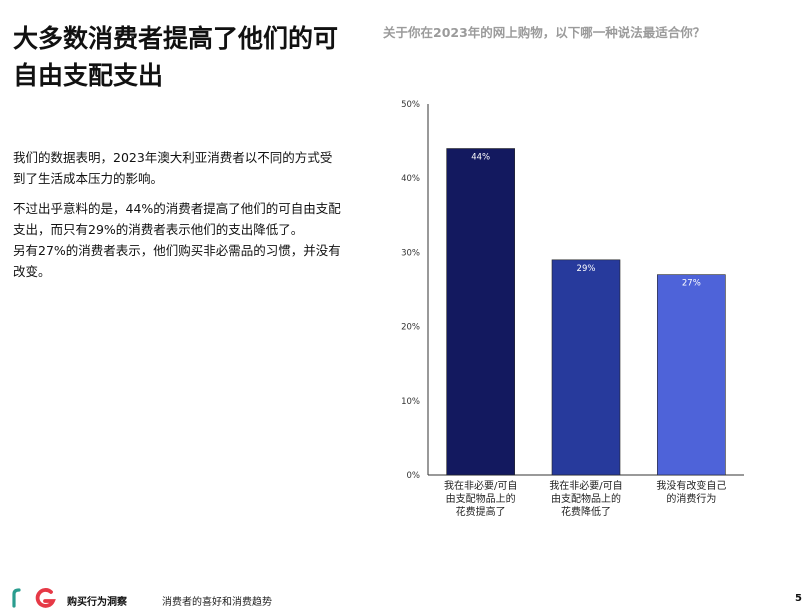 The height and width of the screenshot is (615, 812). Describe the element at coordinates (480, 498) in the screenshot. I see `x-category-label: 我在非必要/可自由支配物品上的花费提高了` at that location.